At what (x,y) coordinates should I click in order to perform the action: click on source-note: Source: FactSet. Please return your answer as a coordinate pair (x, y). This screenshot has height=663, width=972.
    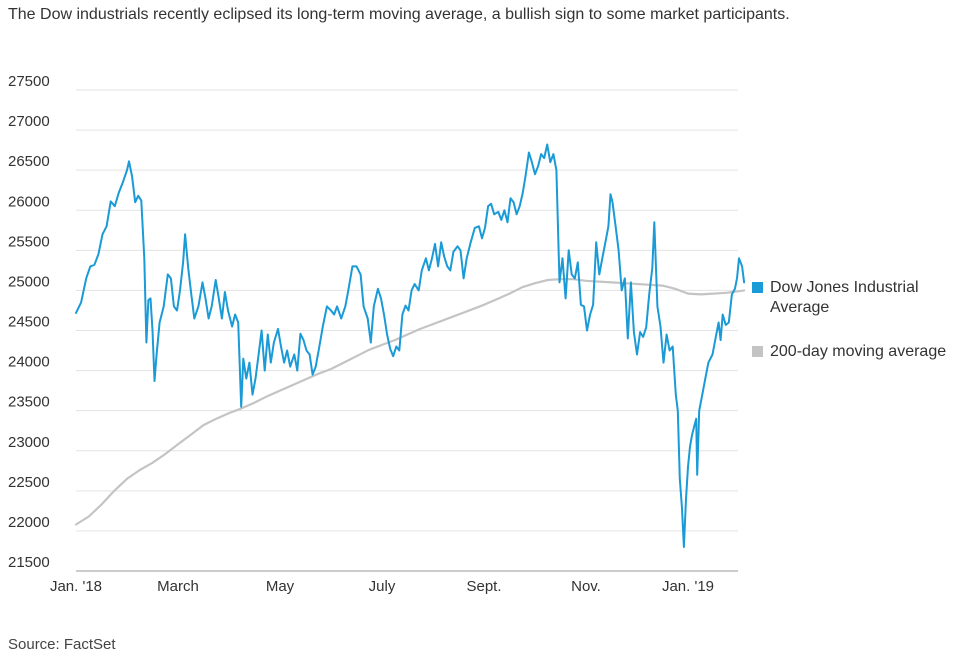
    Looking at the image, I should click on (62, 644).